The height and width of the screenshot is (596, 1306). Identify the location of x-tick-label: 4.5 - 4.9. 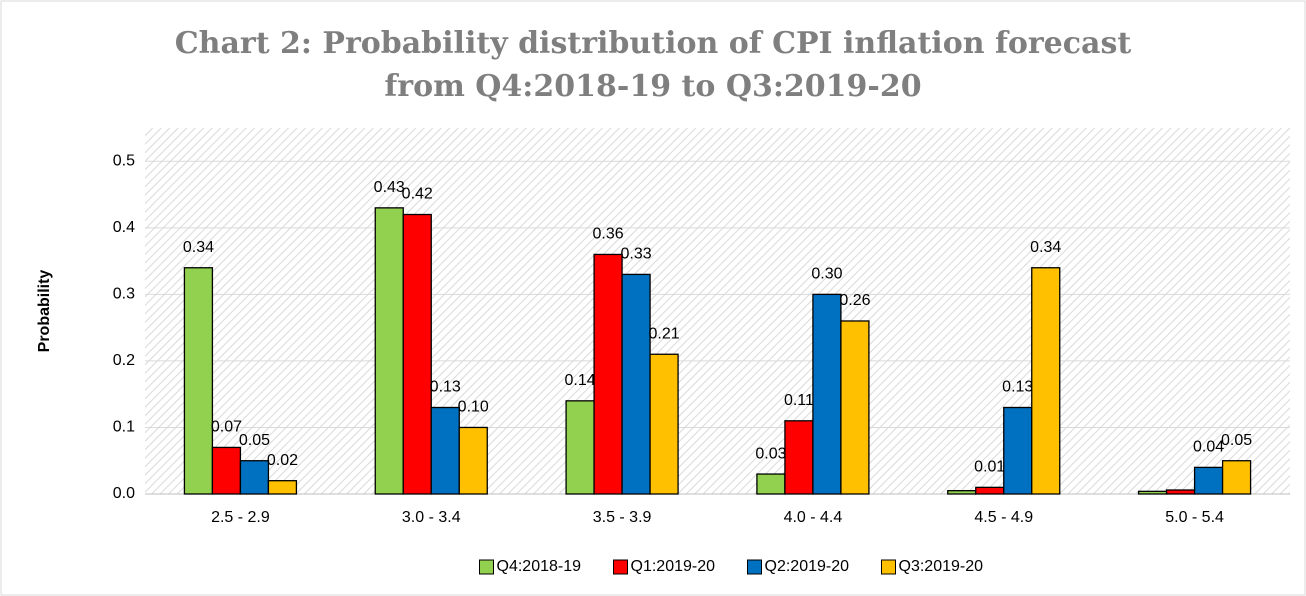
(1003, 517).